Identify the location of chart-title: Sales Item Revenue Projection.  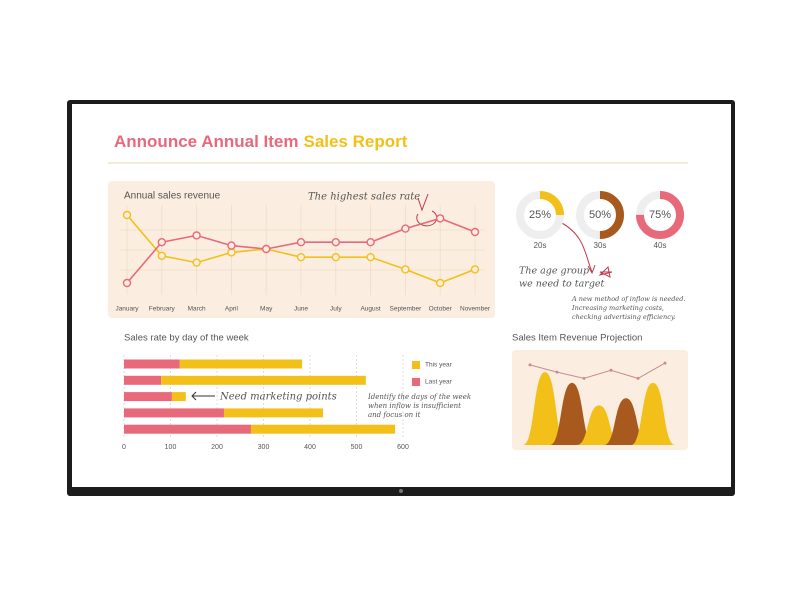
(577, 338).